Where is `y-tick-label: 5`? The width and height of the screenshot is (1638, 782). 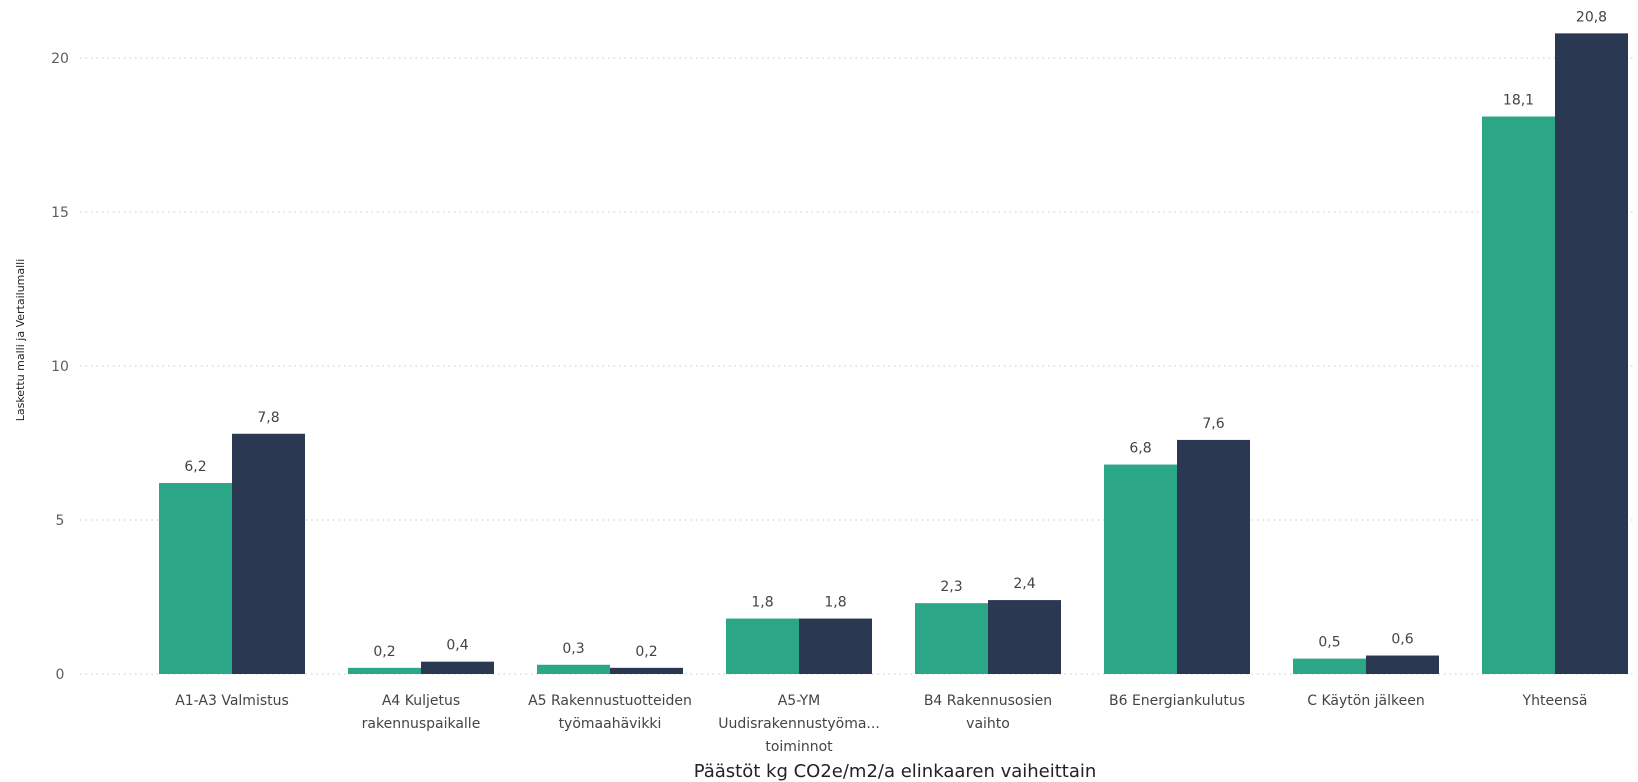 y-tick-label: 5 is located at coordinates (60, 521).